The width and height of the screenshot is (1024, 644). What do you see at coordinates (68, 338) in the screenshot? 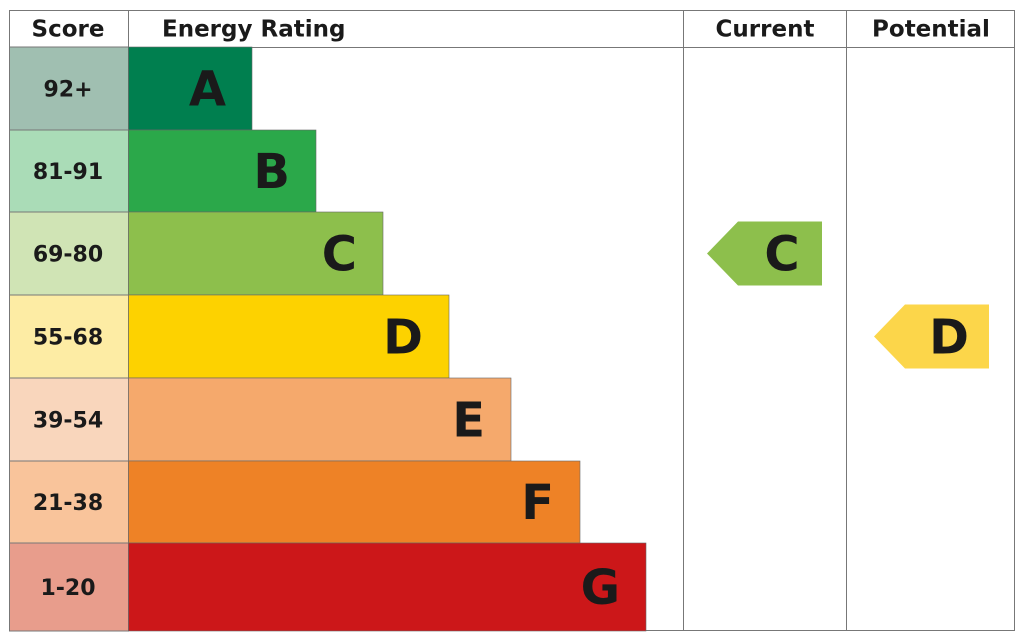
I see `score-label: 55-68` at bounding box center [68, 338].